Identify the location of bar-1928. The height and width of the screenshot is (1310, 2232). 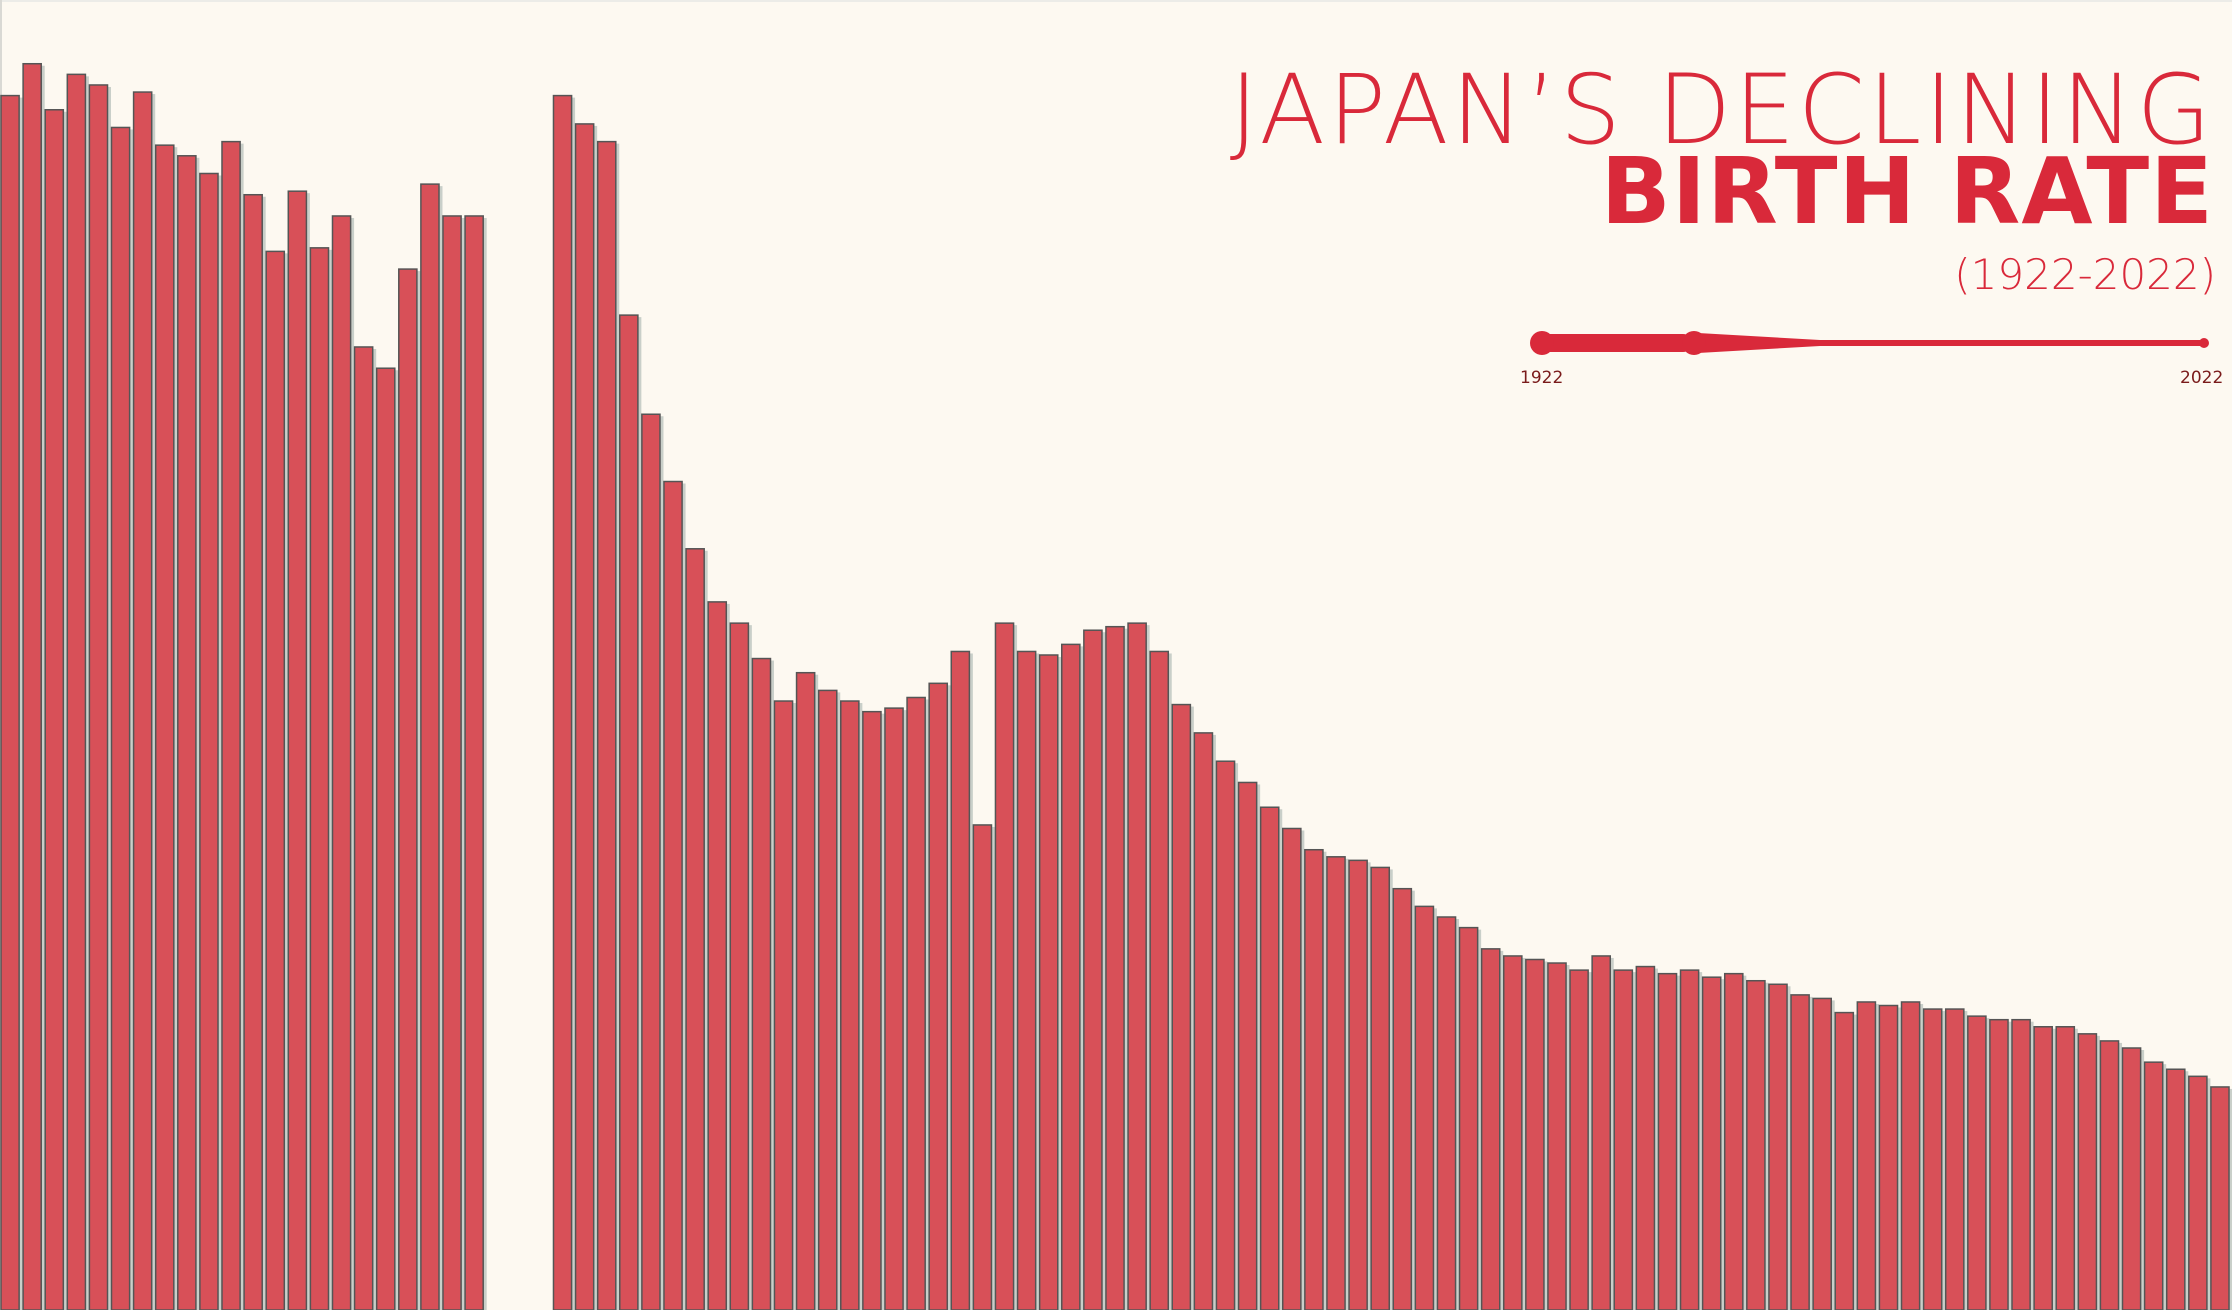
(142, 700).